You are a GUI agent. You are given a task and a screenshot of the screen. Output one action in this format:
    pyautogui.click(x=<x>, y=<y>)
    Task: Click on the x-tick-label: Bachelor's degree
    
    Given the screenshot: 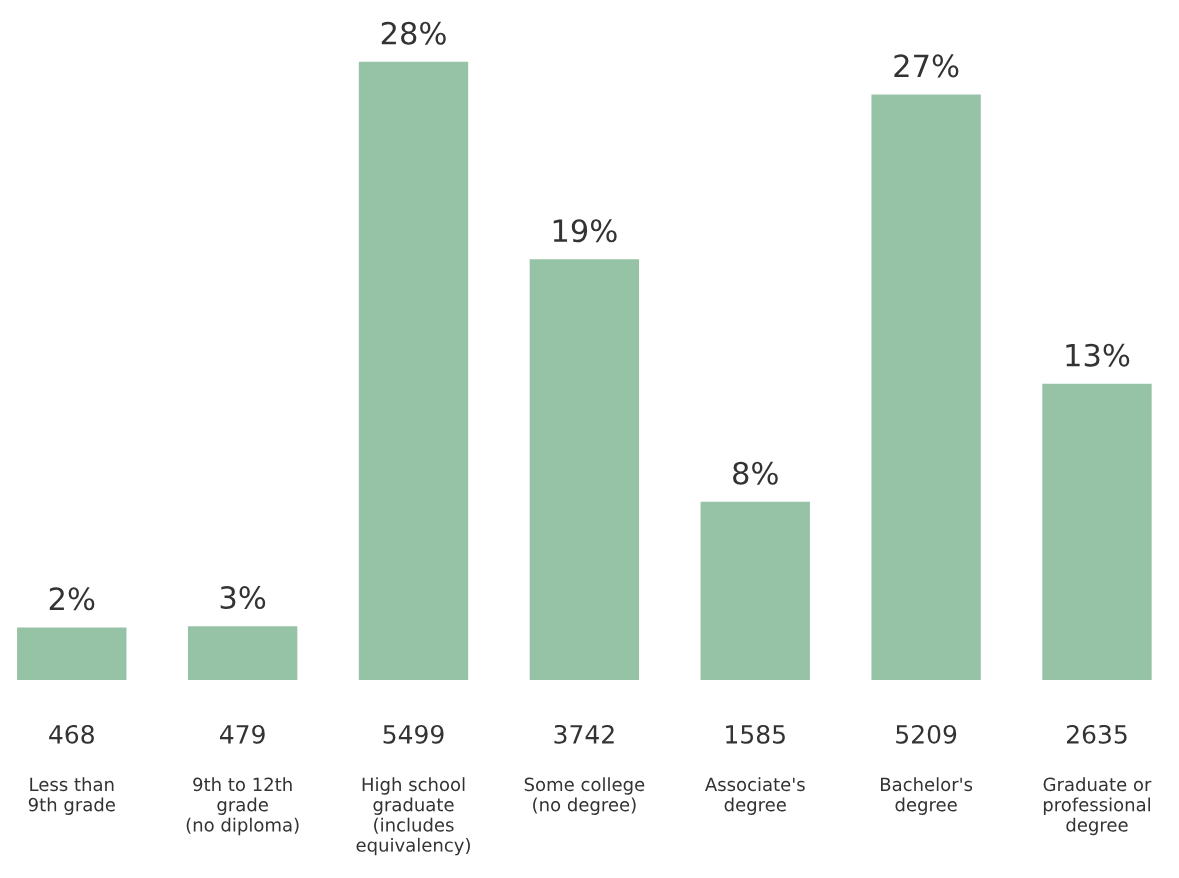 What is the action you would take?
    pyautogui.click(x=926, y=796)
    